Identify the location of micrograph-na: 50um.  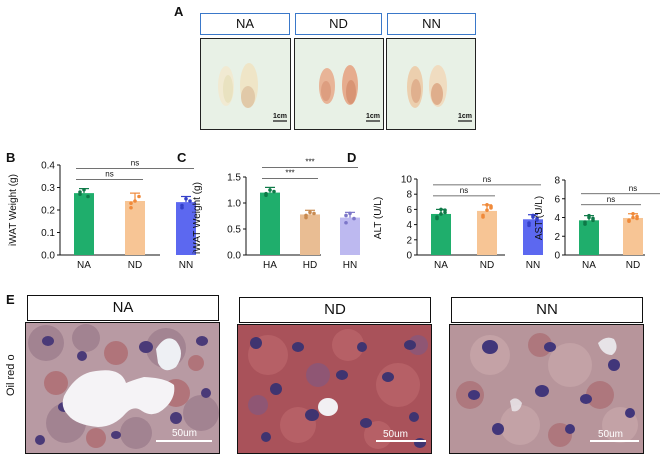
(122, 388).